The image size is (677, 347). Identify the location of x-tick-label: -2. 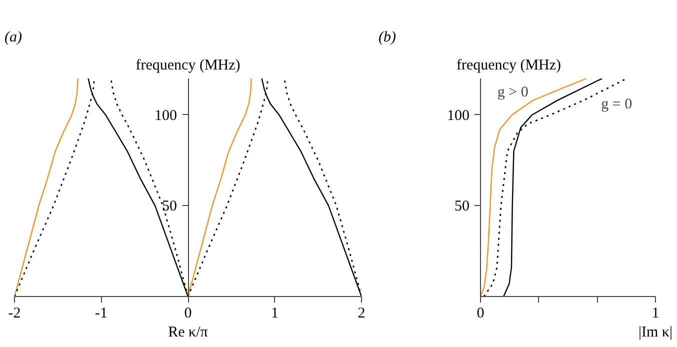
(14, 314).